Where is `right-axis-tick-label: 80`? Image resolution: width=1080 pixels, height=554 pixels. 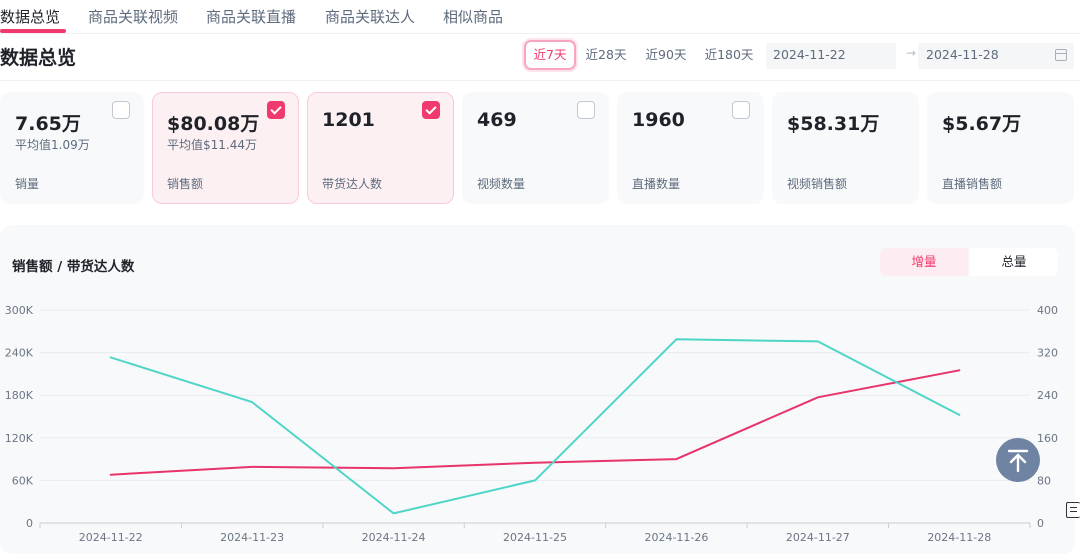
right-axis-tick-label: 80 is located at coordinates (1044, 480).